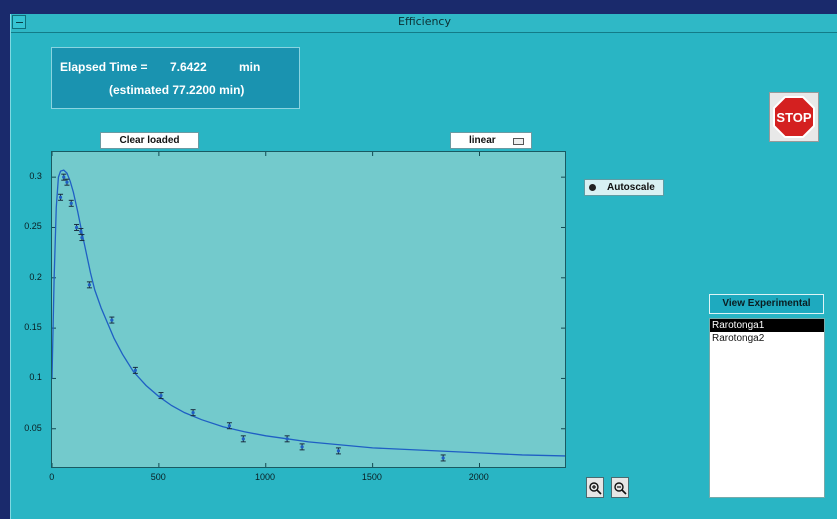 This screenshot has width=837, height=519. Describe the element at coordinates (35, 377) in the screenshot. I see `y-tick-label: 0.1` at that location.